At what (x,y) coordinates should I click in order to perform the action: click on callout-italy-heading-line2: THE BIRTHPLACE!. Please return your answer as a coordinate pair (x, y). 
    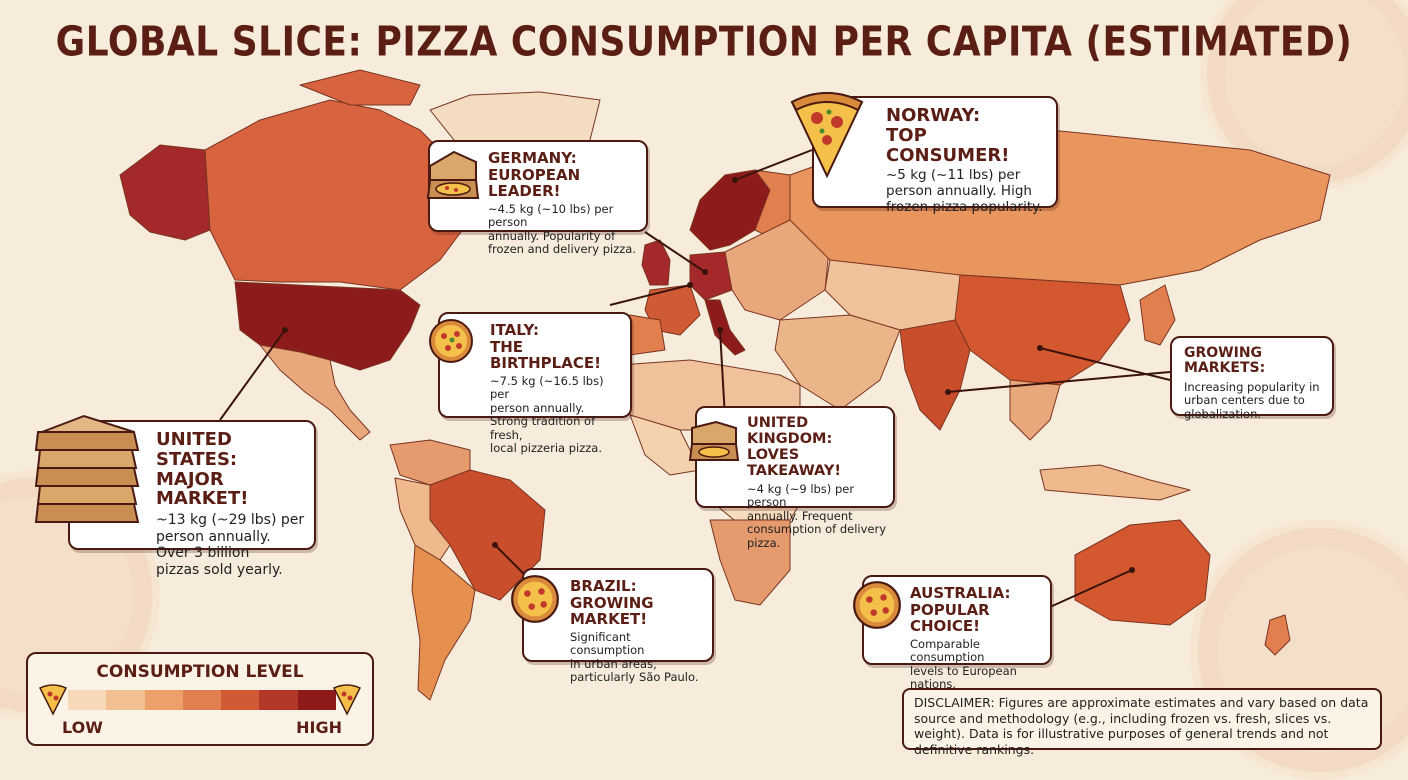
    Looking at the image, I should click on (545, 354).